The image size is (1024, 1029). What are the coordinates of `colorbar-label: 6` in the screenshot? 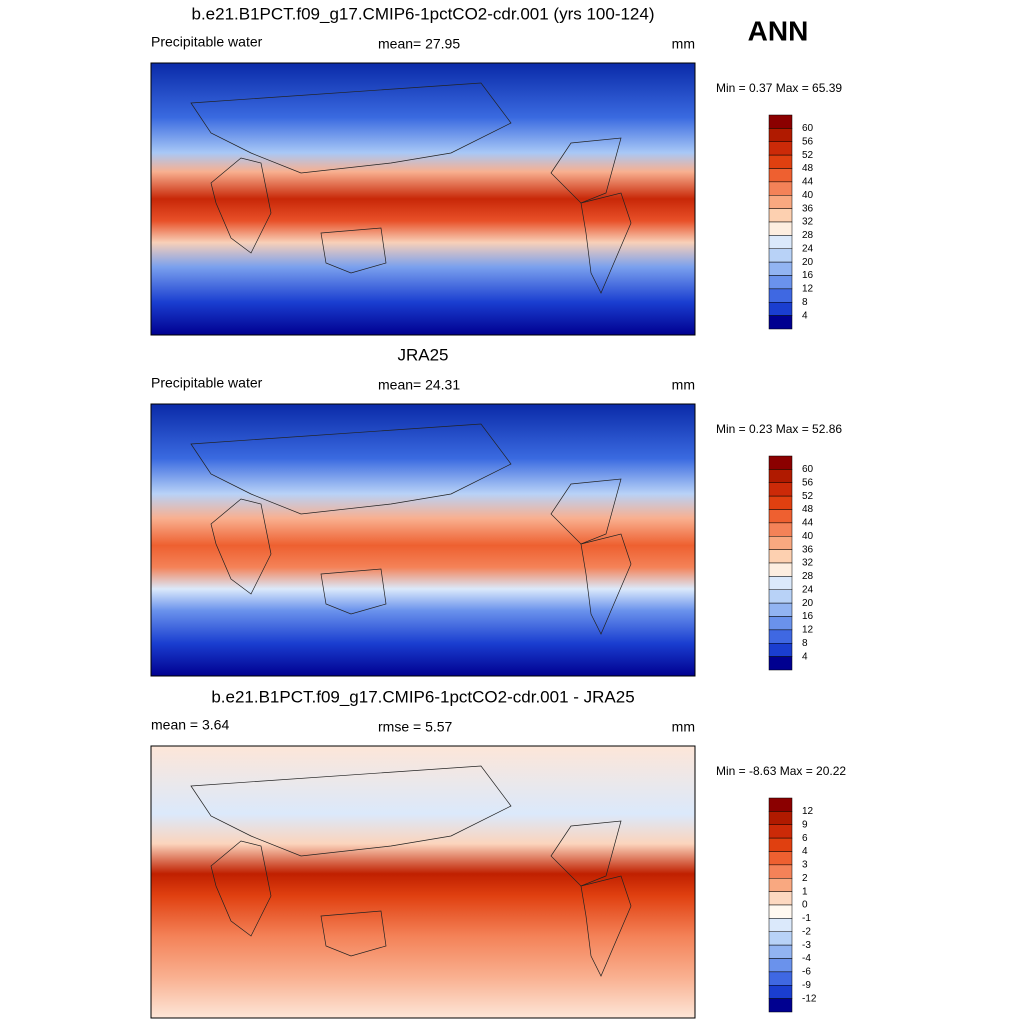 It's located at (805, 838).